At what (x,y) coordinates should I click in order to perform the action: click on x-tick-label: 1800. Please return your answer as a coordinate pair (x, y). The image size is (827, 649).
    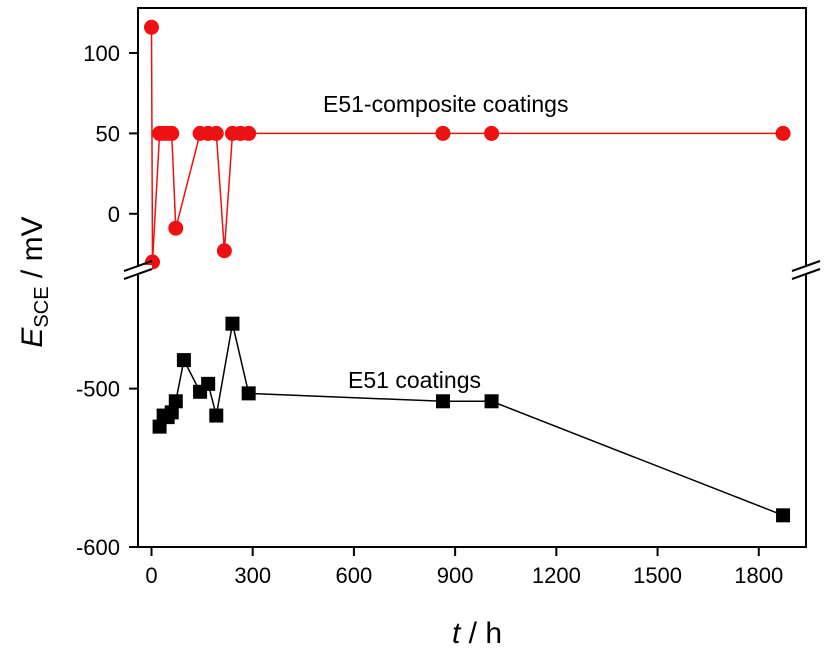
    Looking at the image, I should click on (758, 575).